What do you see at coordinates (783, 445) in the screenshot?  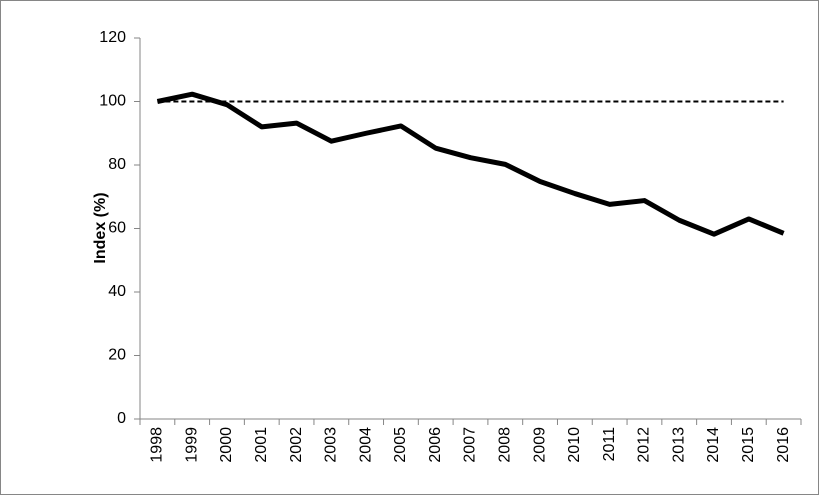 I see `x-tick-label: 2016` at bounding box center [783, 445].